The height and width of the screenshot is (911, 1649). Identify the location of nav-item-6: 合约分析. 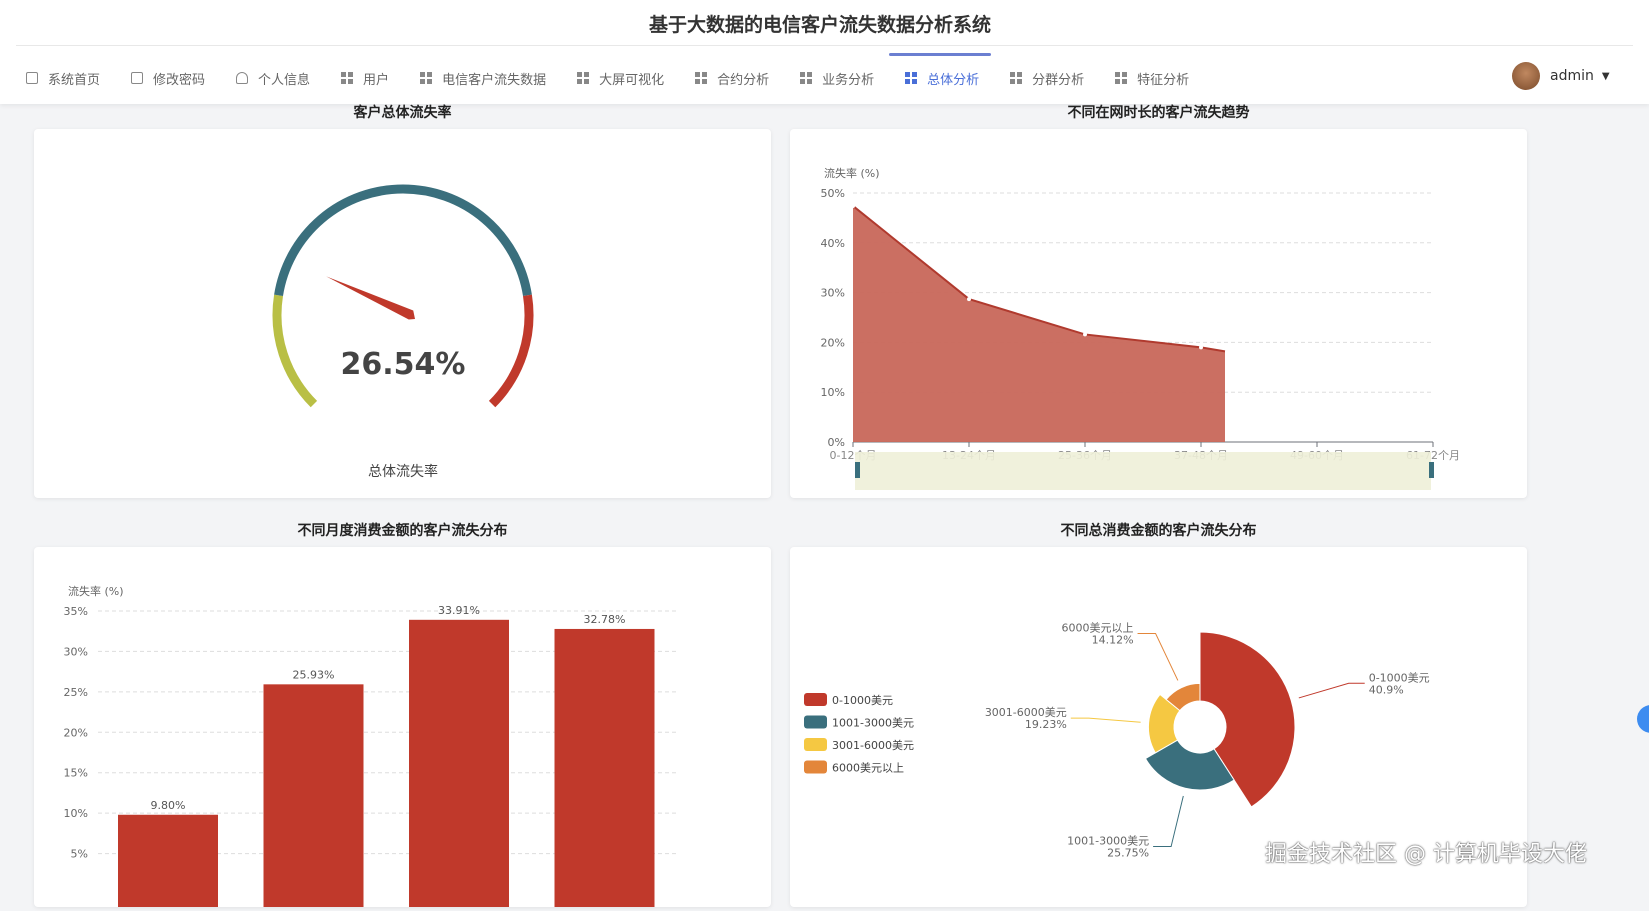
(732, 78).